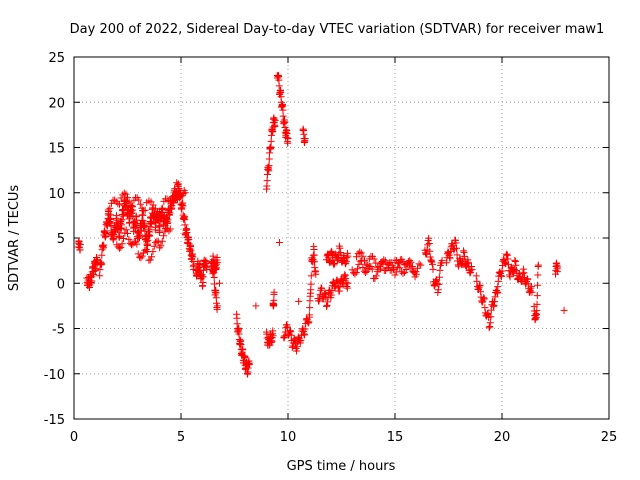 The width and height of the screenshot is (640, 480). What do you see at coordinates (54, 420) in the screenshot?
I see `y-tick-label: -15` at bounding box center [54, 420].